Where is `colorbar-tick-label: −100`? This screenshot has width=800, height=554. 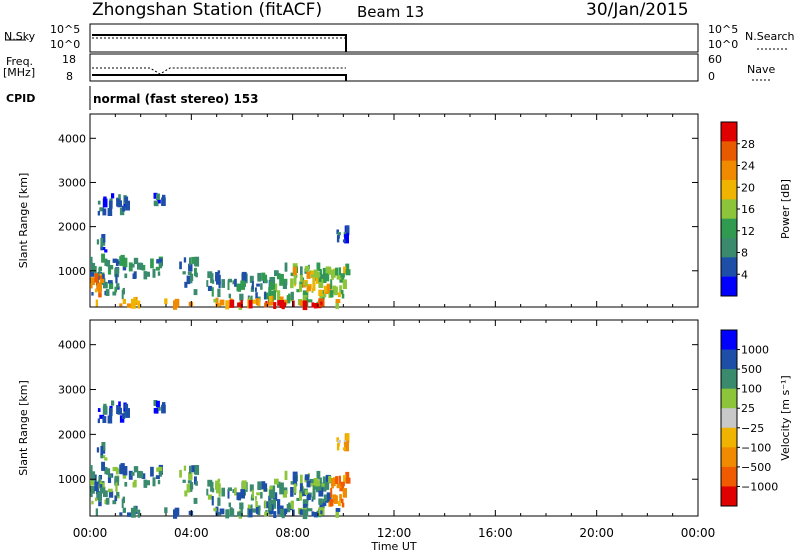
colorbar-tick-label: −100 is located at coordinates (756, 447).